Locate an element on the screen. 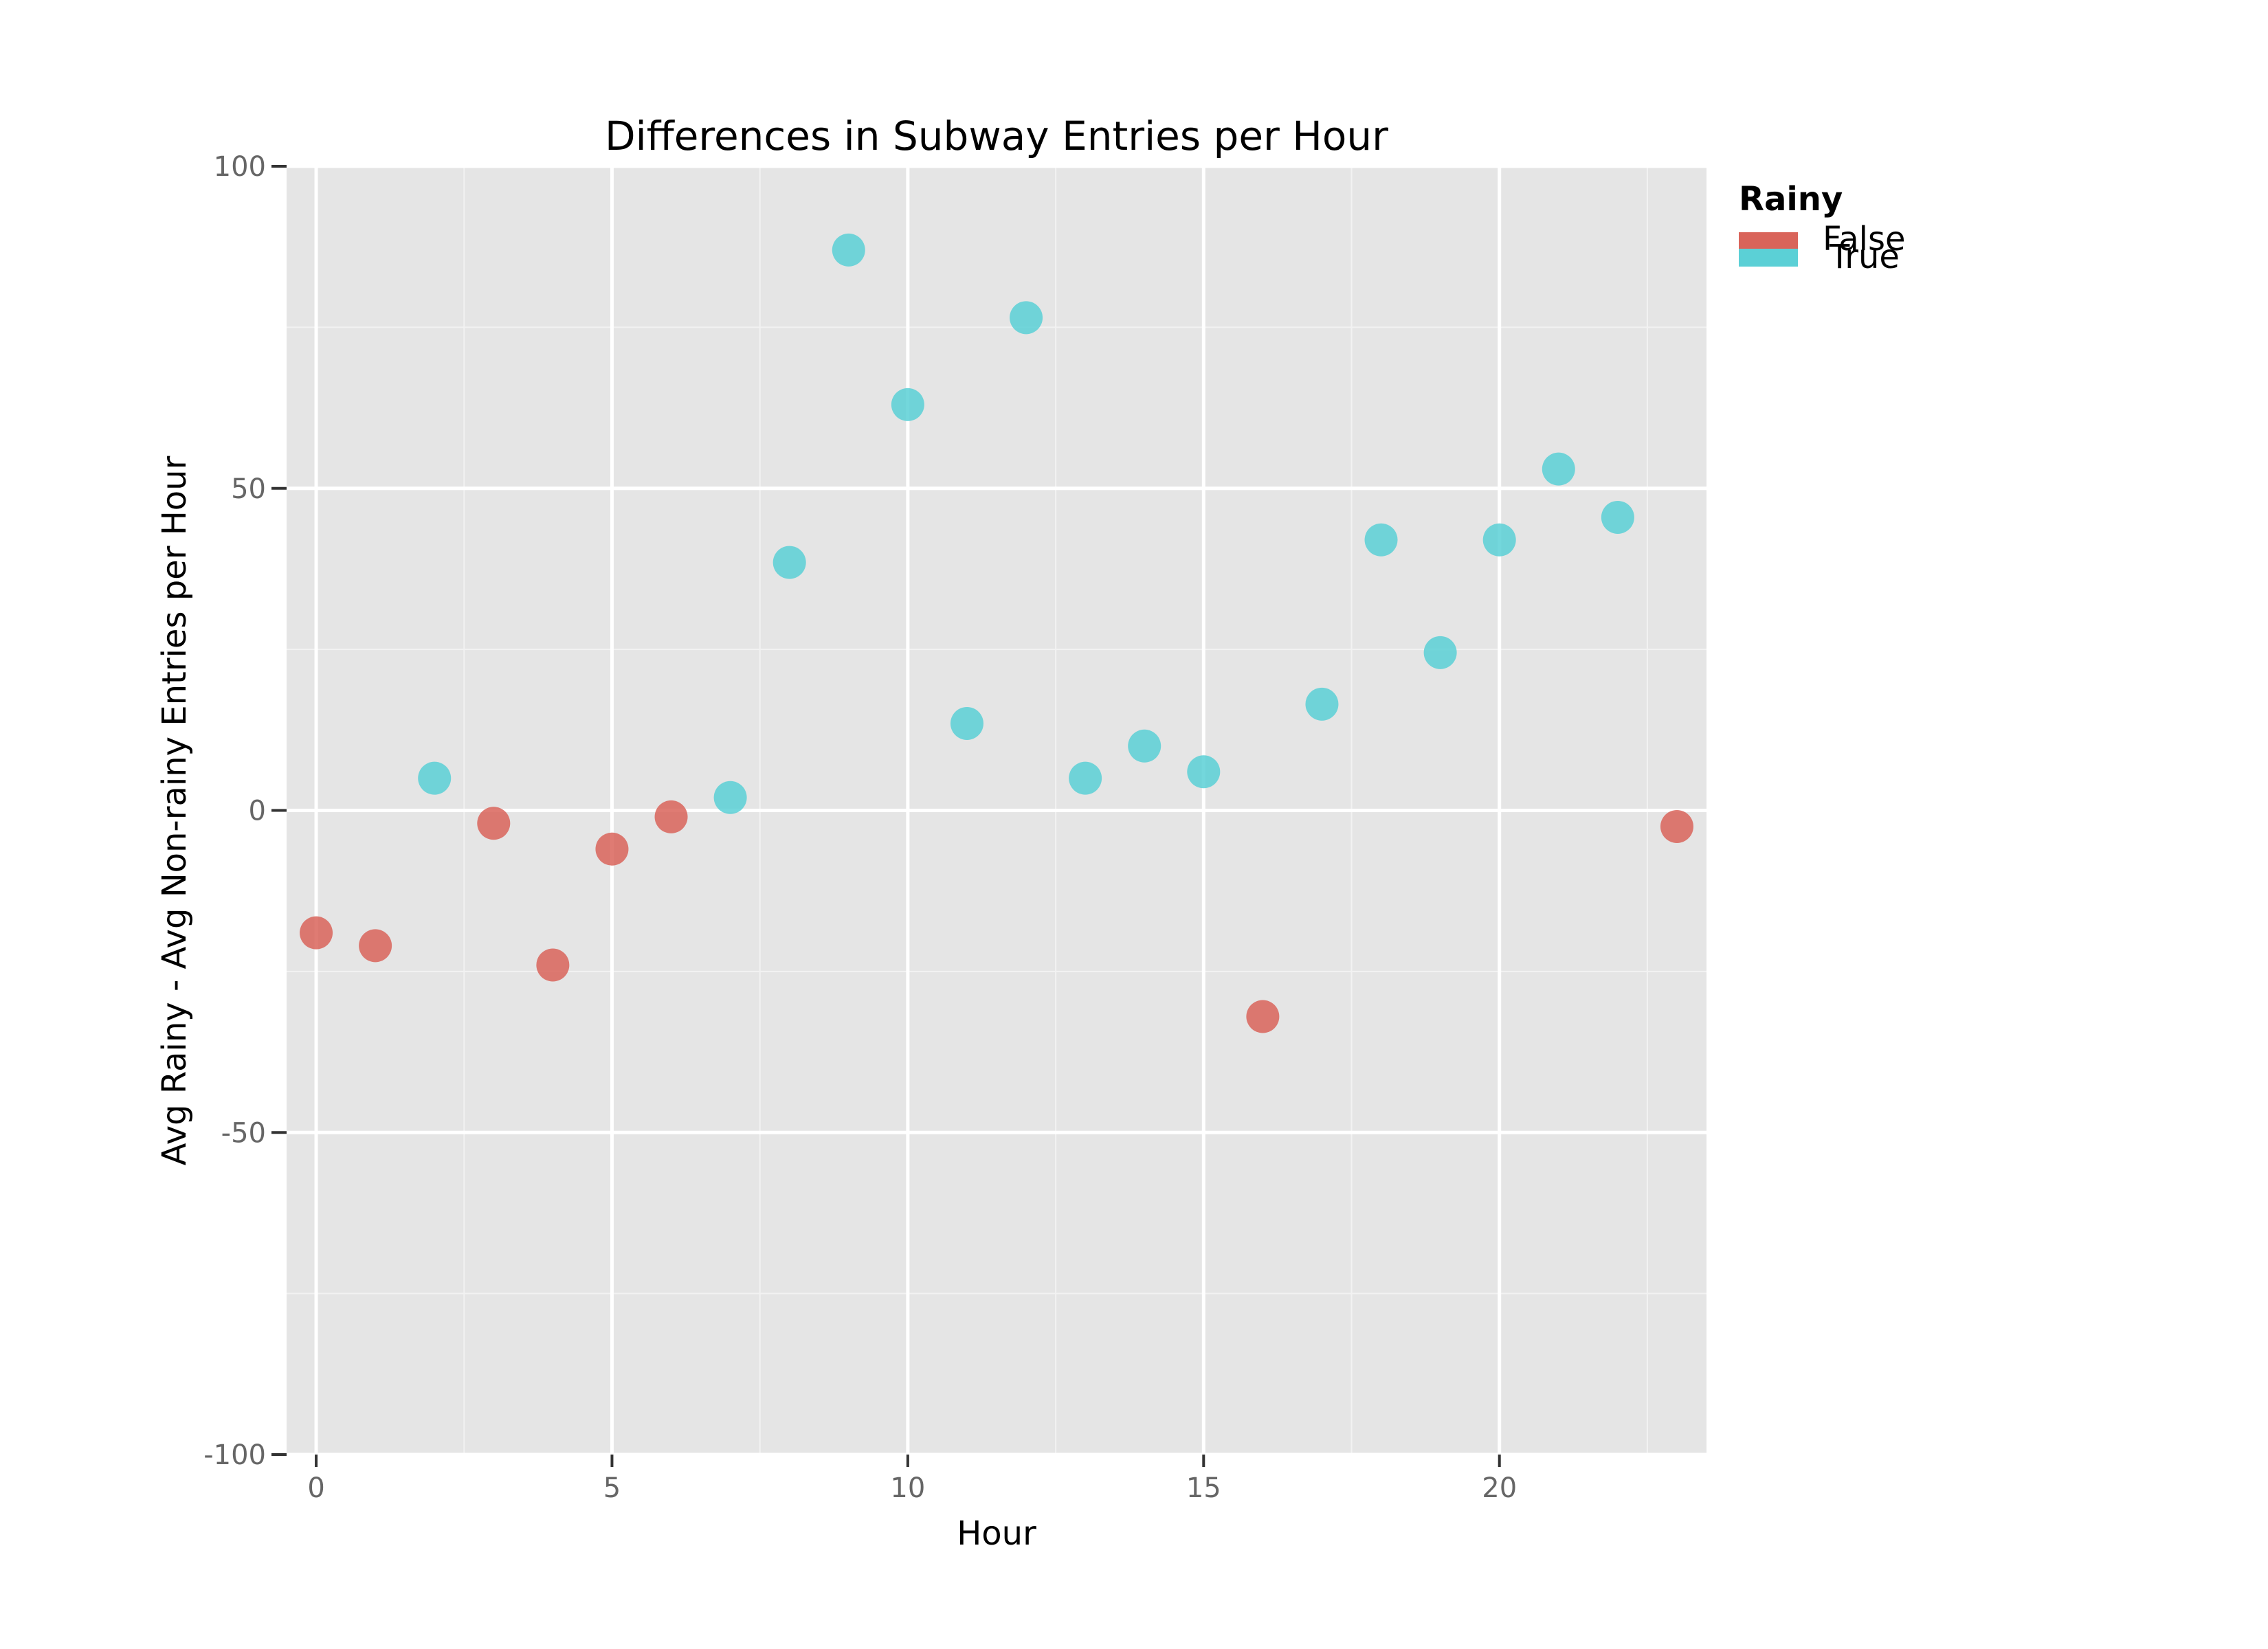 This screenshot has height=1649, width=2268. legend-title: Rainy is located at coordinates (1791, 199).